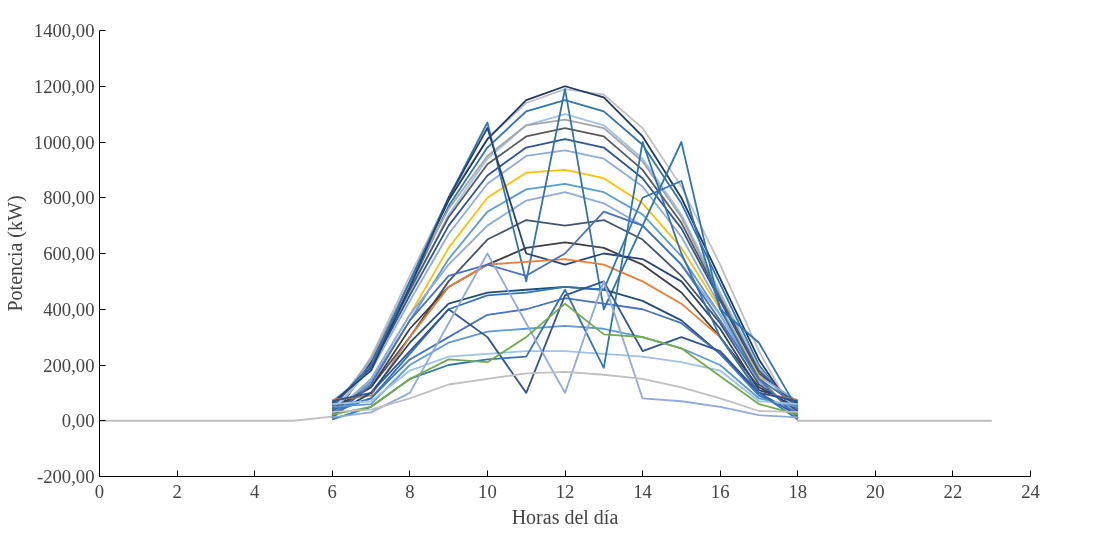 This screenshot has height=547, width=1094. What do you see at coordinates (410, 491) in the screenshot?
I see `x-tick-label: 8` at bounding box center [410, 491].